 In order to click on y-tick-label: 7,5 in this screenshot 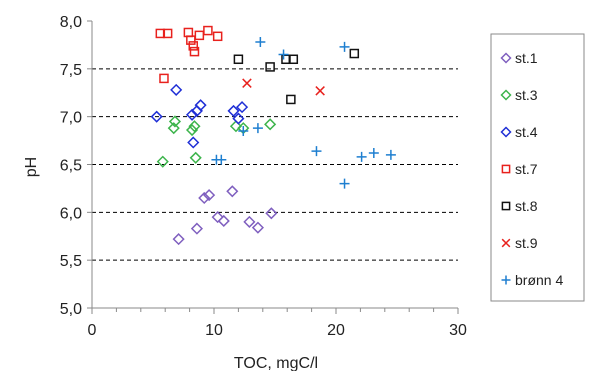, I will do `click(71, 70)`.